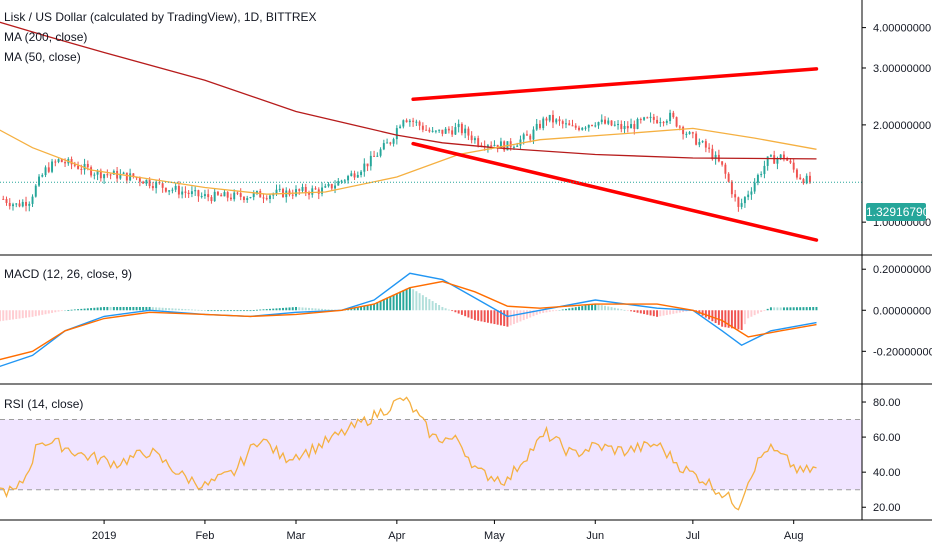 Image resolution: width=932 pixels, height=550 pixels. I want to click on last-price-badge: 1.32916790, so click(898, 212).